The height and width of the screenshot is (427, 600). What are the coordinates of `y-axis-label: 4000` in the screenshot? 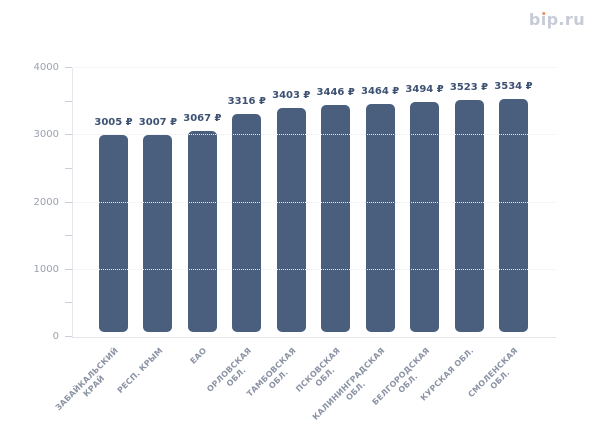 It's located at (46, 67).